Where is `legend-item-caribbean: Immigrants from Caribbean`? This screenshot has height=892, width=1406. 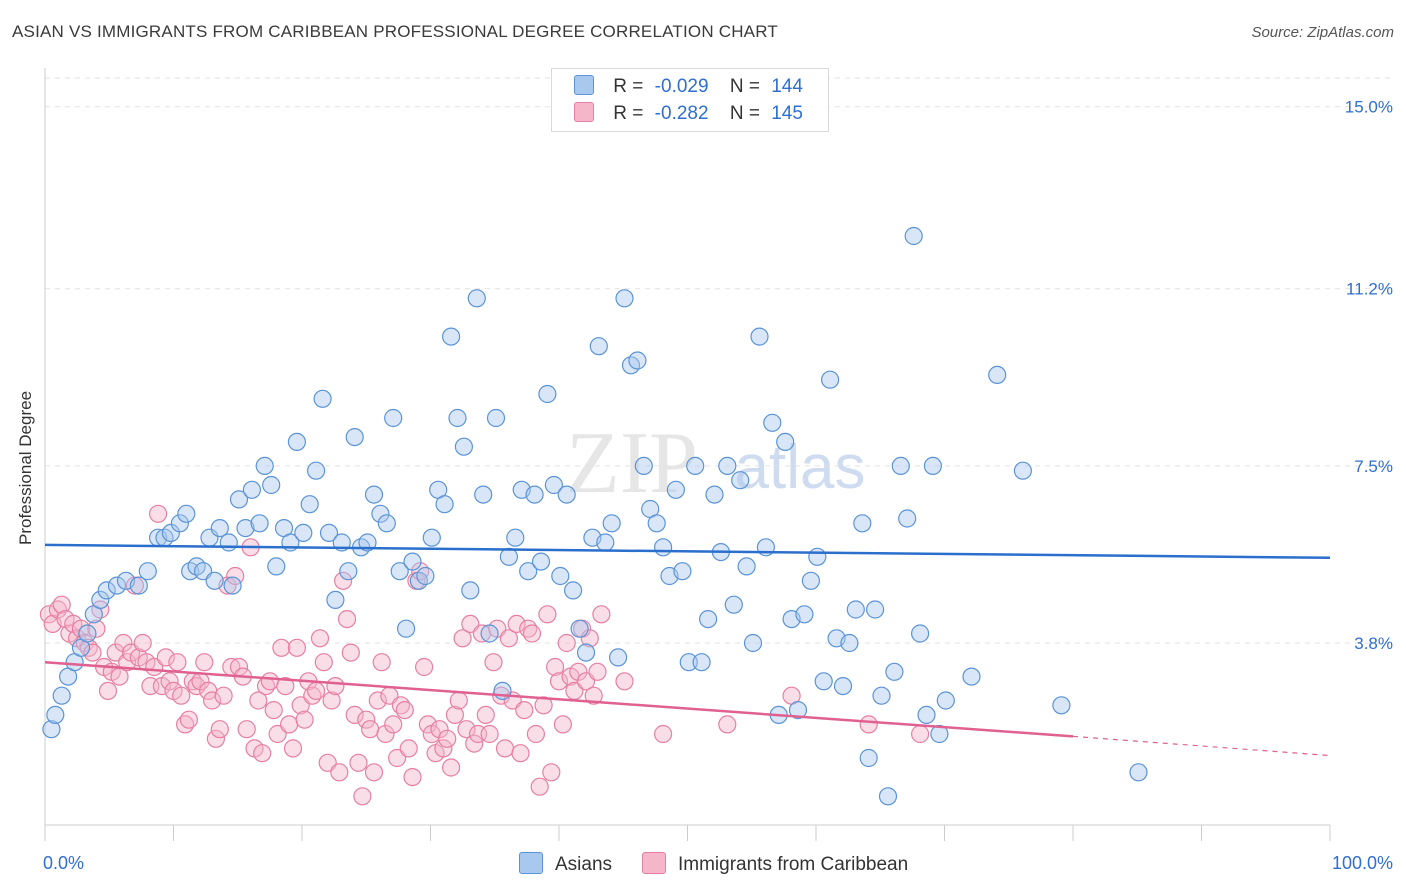
legend-item-caribbean: Immigrants from Caribbean is located at coordinates (775, 864).